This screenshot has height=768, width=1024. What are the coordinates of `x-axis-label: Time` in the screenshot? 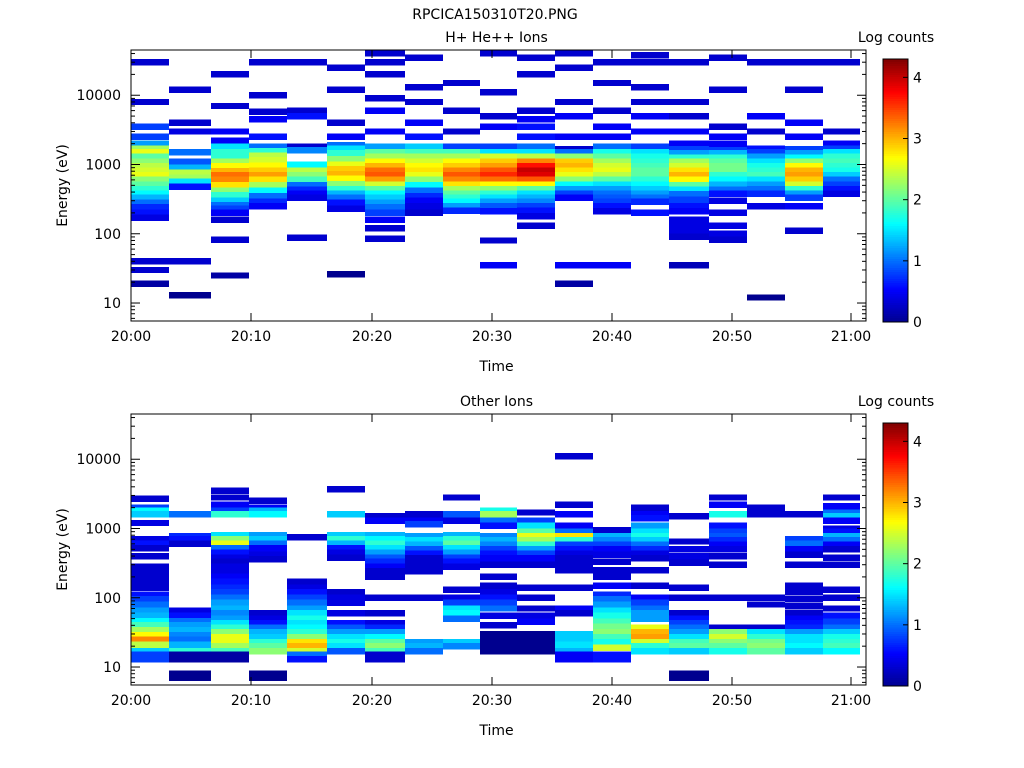 It's located at (495, 367).